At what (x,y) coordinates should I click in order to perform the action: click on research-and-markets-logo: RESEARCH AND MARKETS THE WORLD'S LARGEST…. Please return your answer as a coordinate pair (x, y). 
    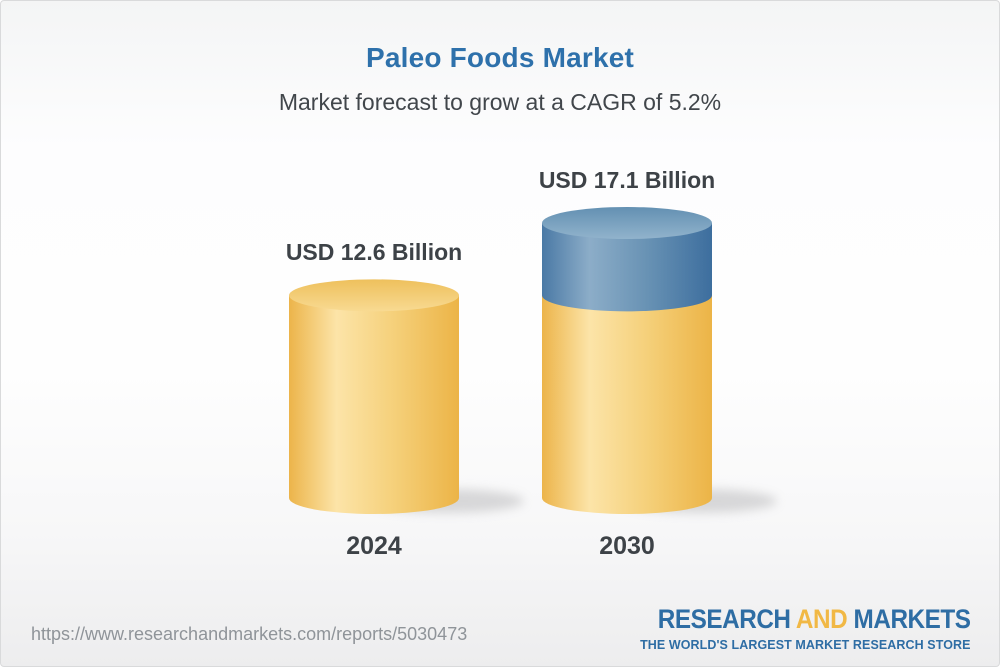
    Looking at the image, I should click on (797, 628).